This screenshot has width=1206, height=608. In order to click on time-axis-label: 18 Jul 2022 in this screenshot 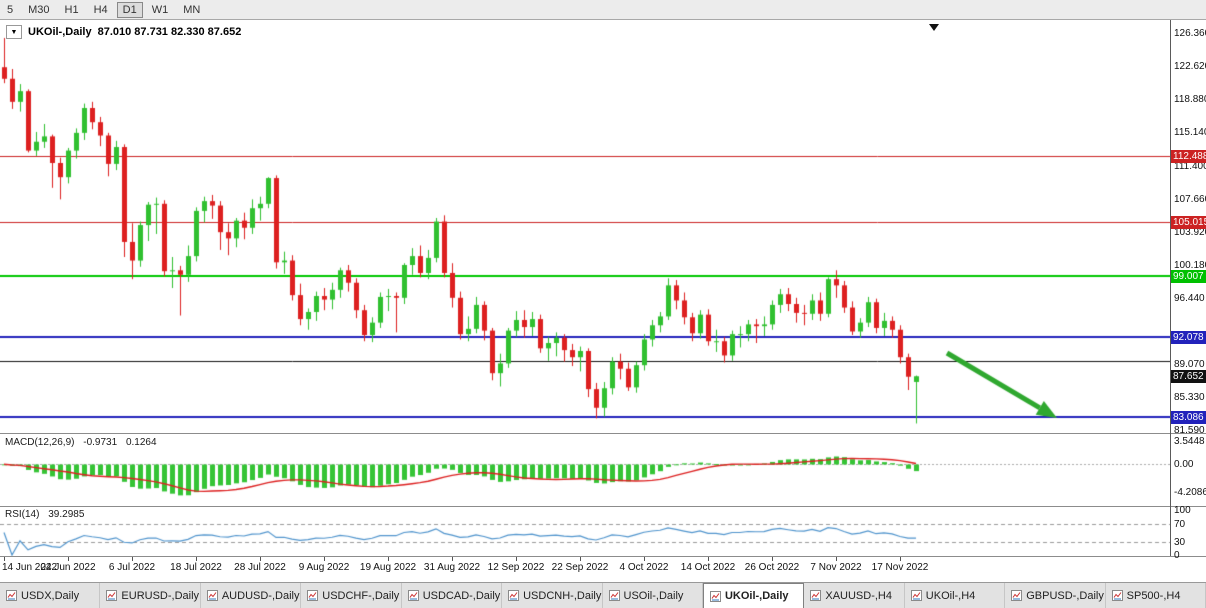, I will do `click(196, 567)`.